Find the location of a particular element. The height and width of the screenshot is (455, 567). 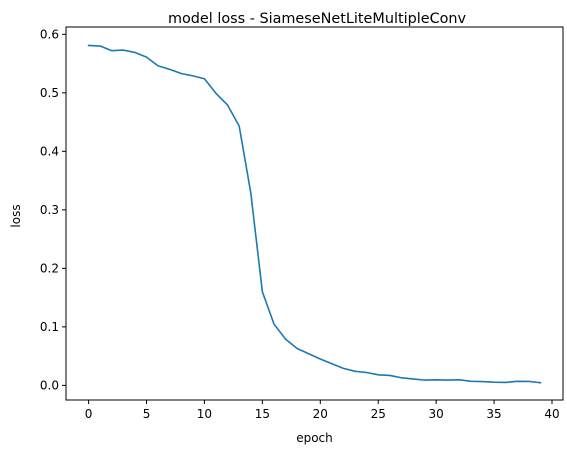

y-tick-label: 0.2 is located at coordinates (49, 269).